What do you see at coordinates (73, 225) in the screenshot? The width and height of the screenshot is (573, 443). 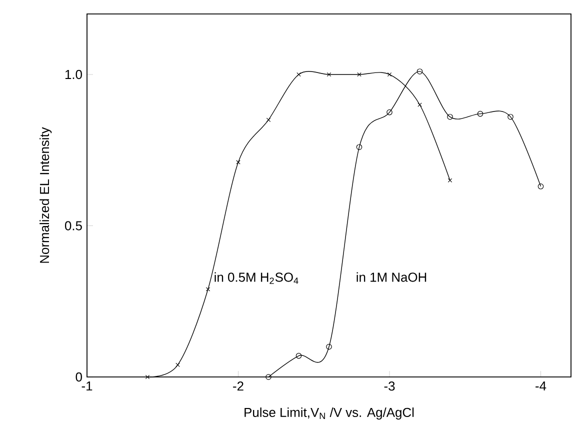 I see `y-tick-label: 0.5` at bounding box center [73, 225].